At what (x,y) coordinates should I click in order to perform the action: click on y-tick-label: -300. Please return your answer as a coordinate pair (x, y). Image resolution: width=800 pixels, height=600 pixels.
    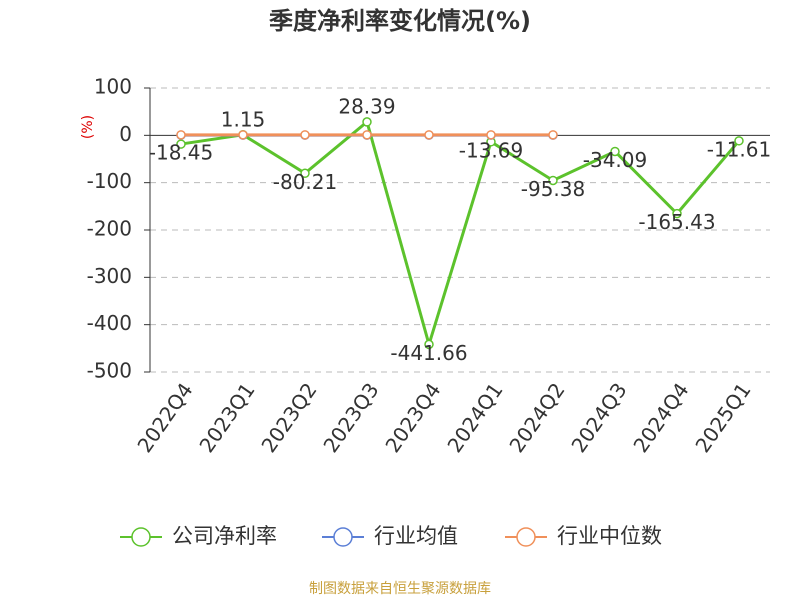
    Looking at the image, I should click on (109, 276).